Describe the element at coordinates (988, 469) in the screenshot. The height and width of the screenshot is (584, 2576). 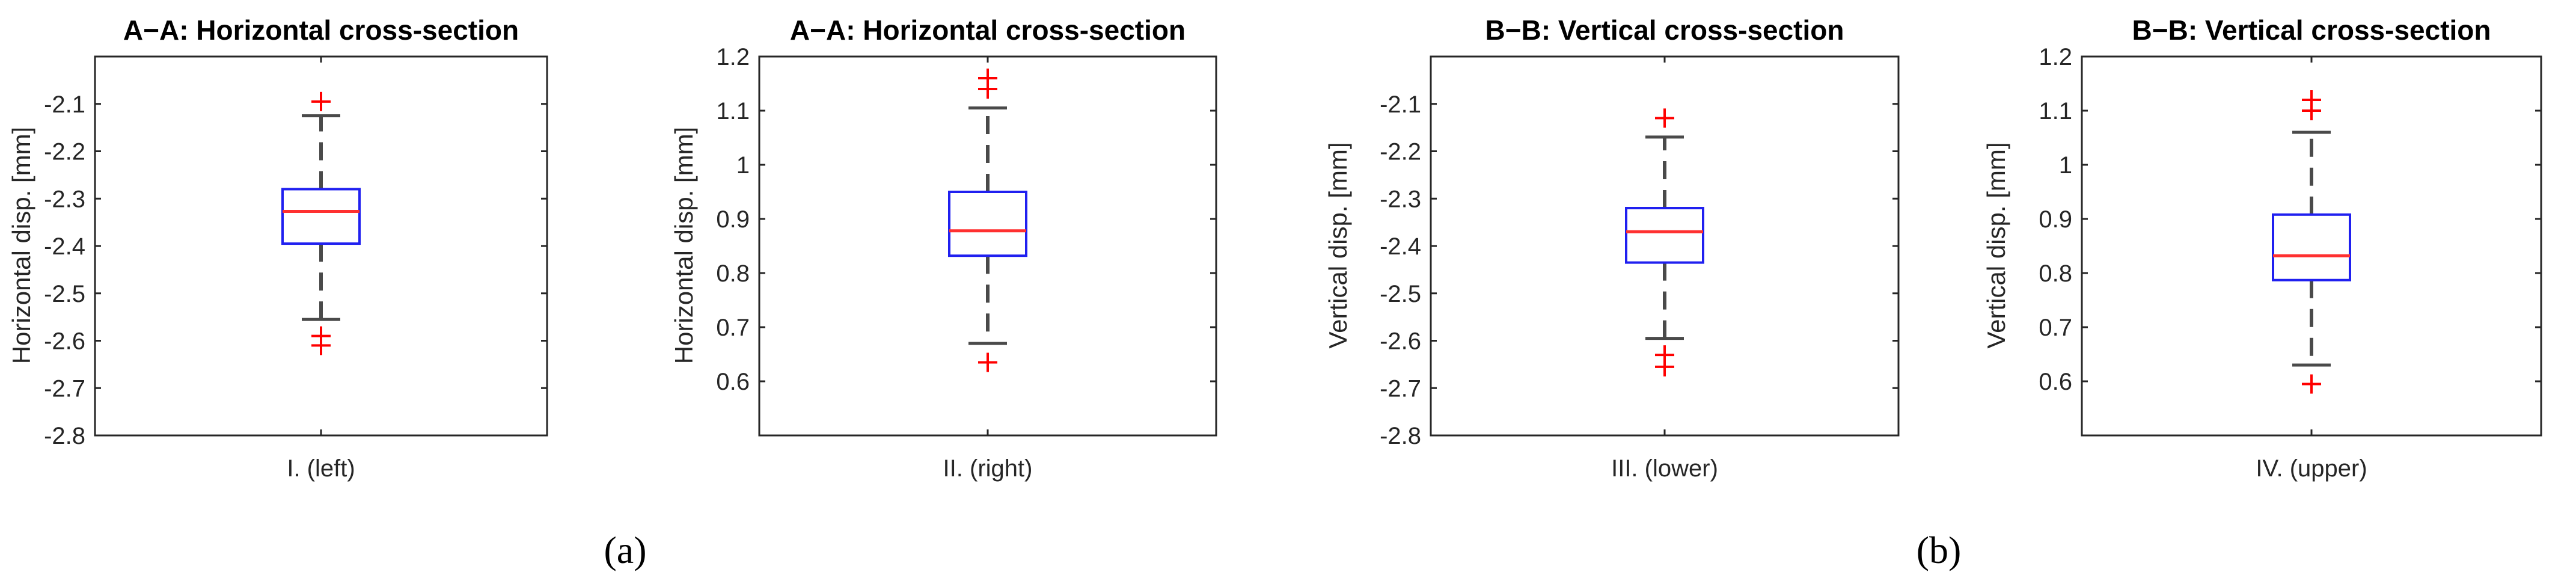
I see `category-label: II. (right)` at that location.